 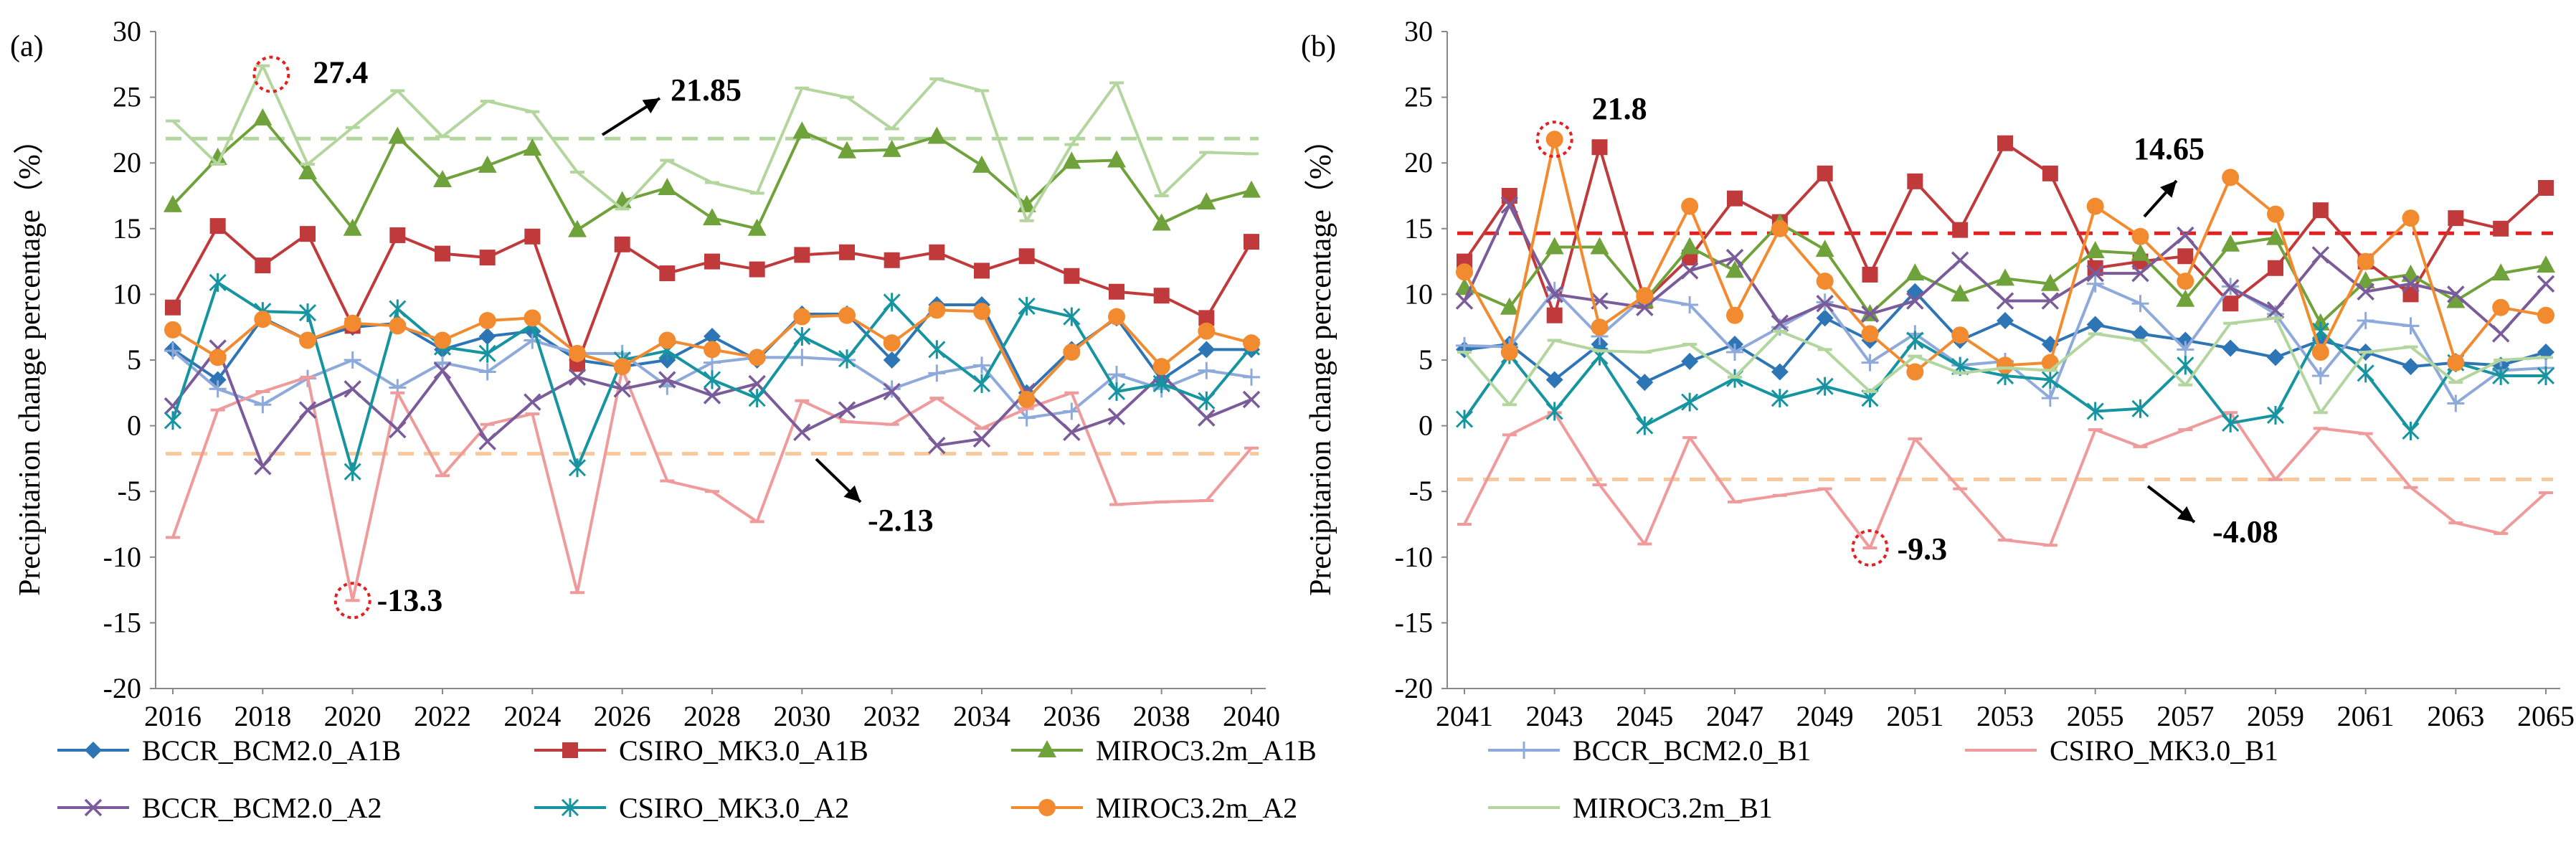 What do you see at coordinates (2005, 480) in the screenshot?
I see `series-CSIRO_MK3.0_B1` at bounding box center [2005, 480].